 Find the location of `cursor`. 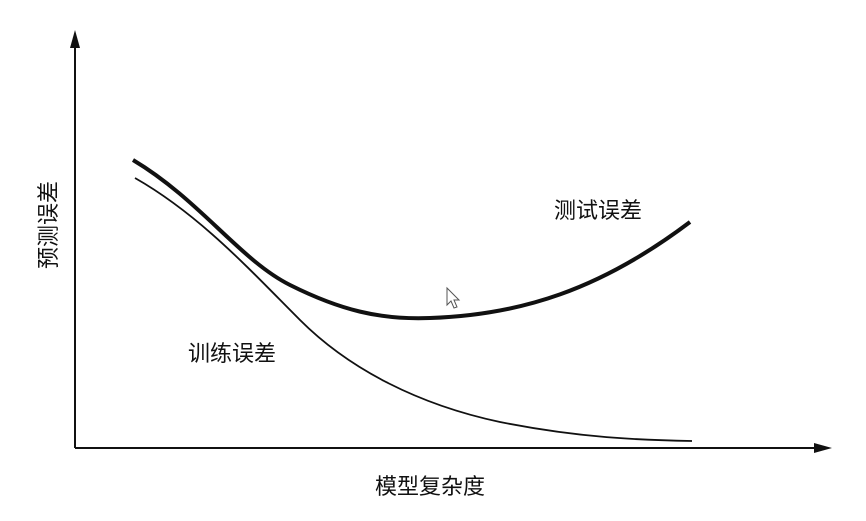

cursor is located at coordinates (453, 297).